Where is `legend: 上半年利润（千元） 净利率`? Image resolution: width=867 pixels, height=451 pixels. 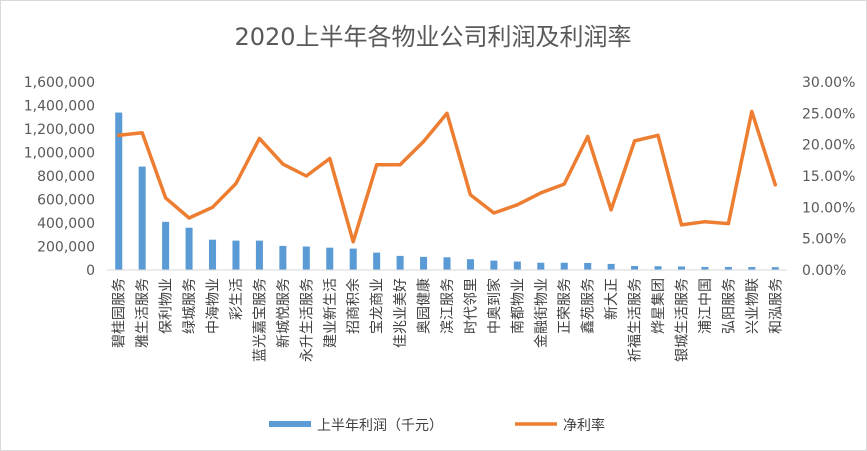 legend: 上半年利润（千元） 净利率 is located at coordinates (437, 425).